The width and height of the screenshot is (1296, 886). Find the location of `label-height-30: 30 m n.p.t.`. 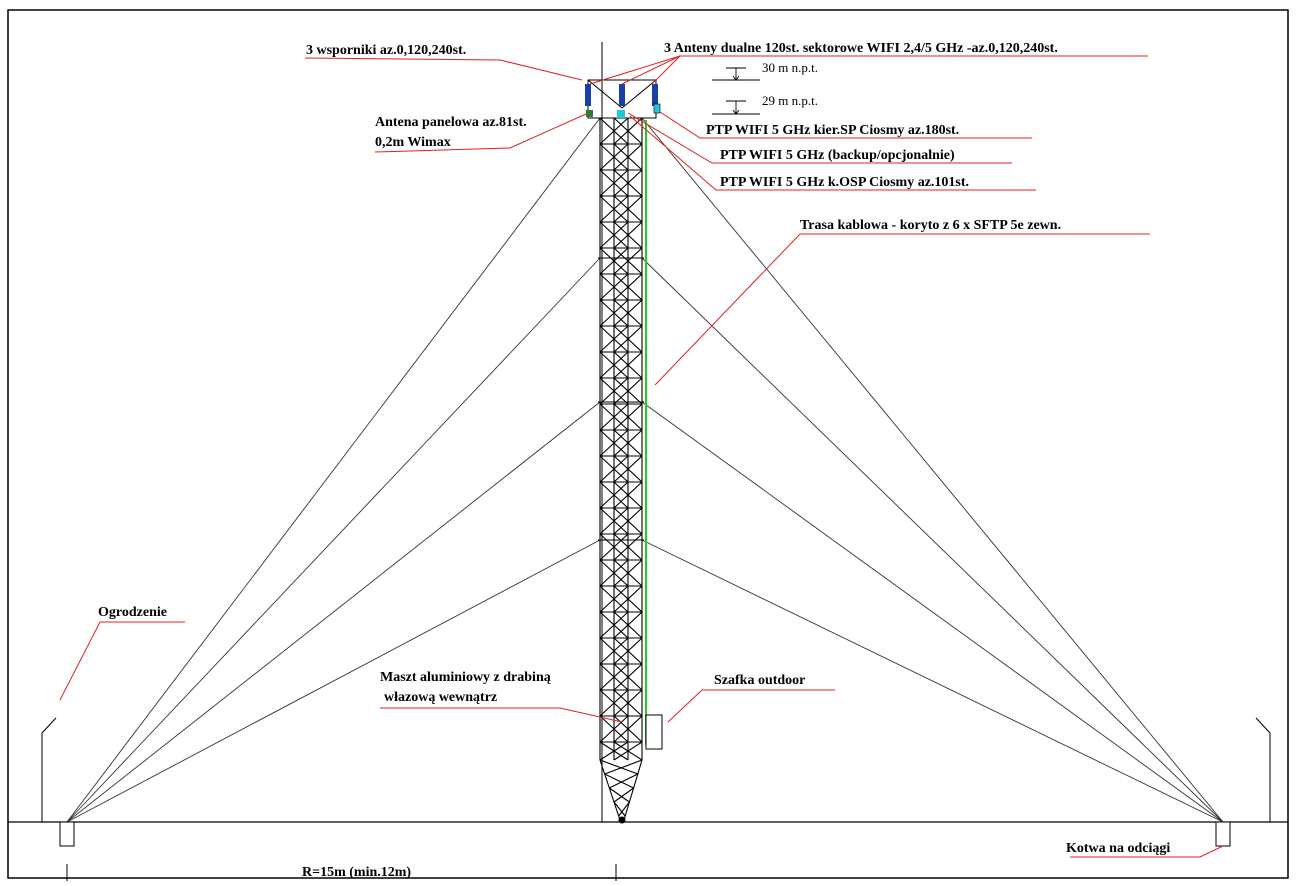

label-height-30: 30 m n.p.t. is located at coordinates (790, 67).